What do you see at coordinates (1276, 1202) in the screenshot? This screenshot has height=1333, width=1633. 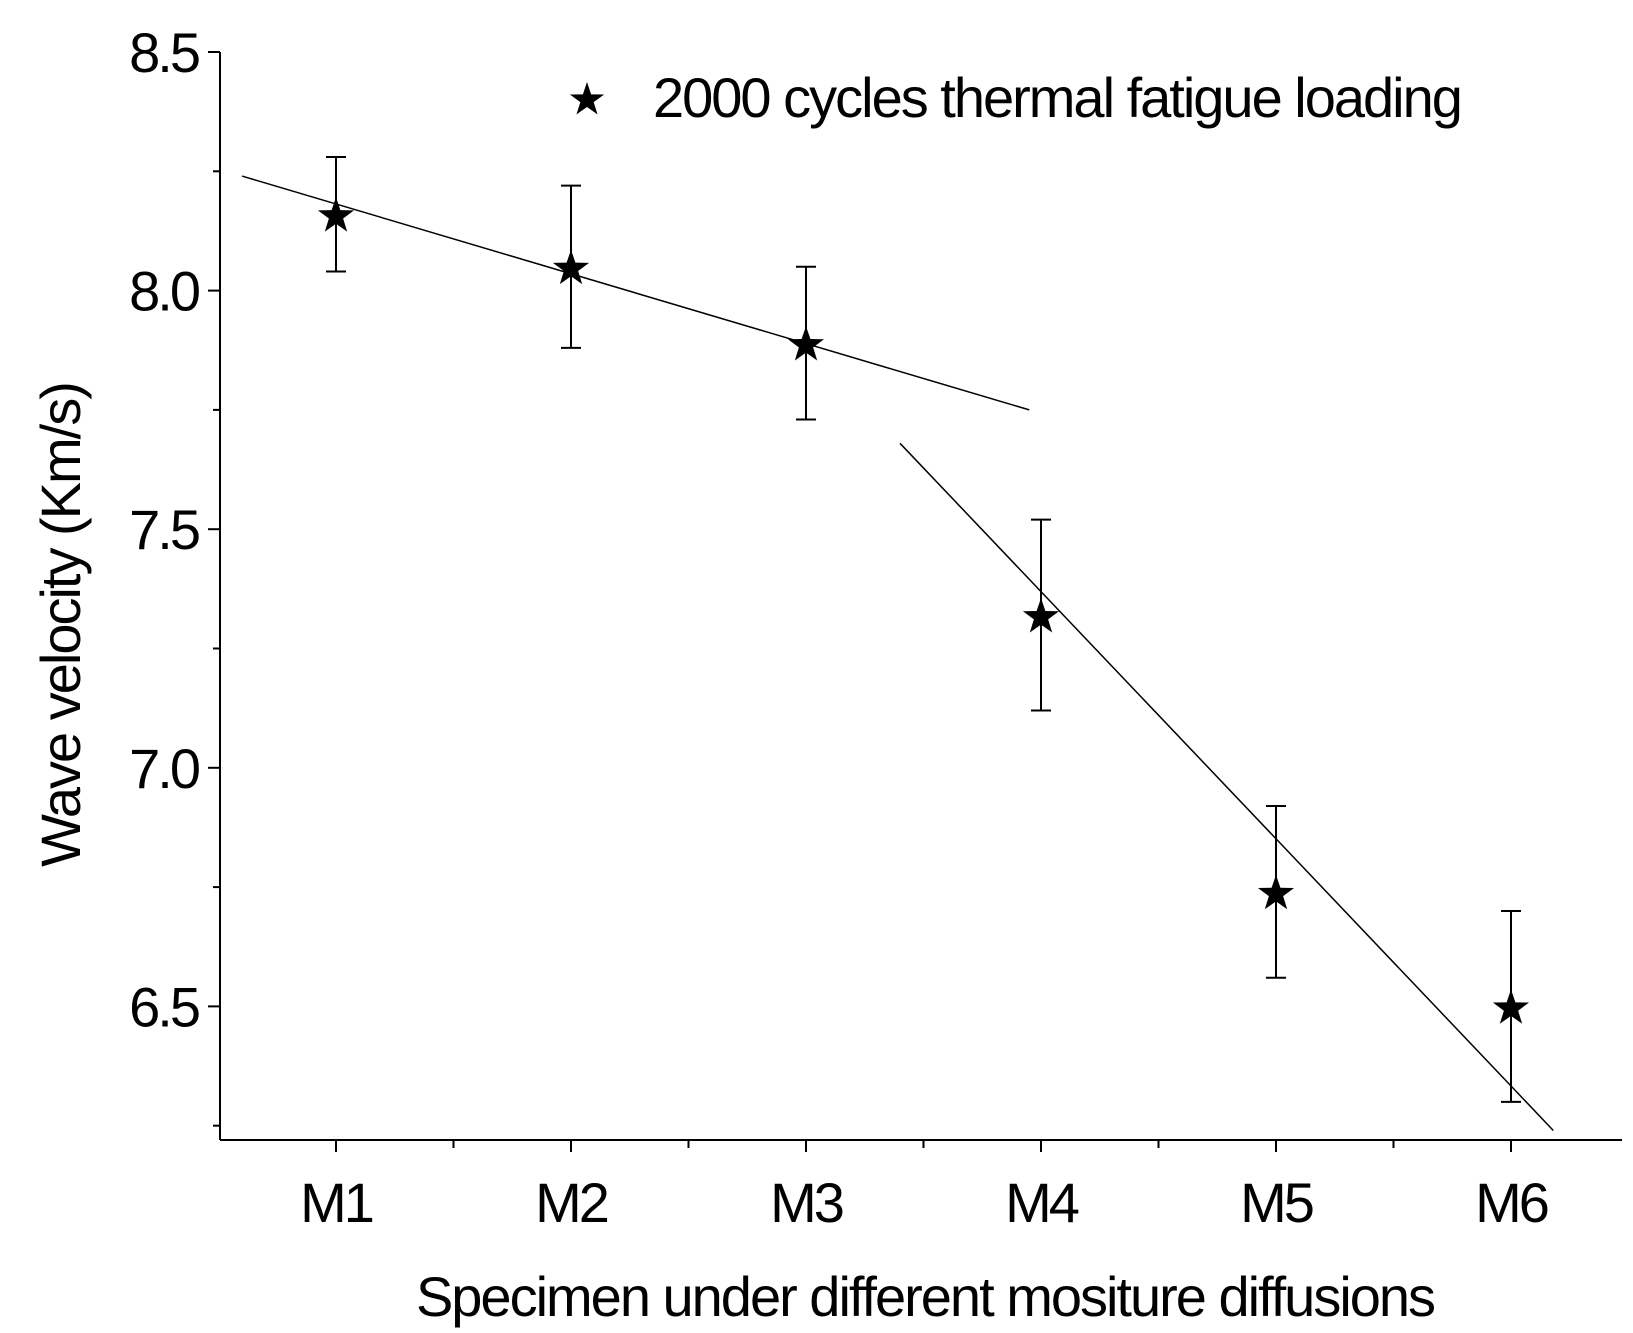 I see `x-tick-label: M5` at bounding box center [1276, 1202].